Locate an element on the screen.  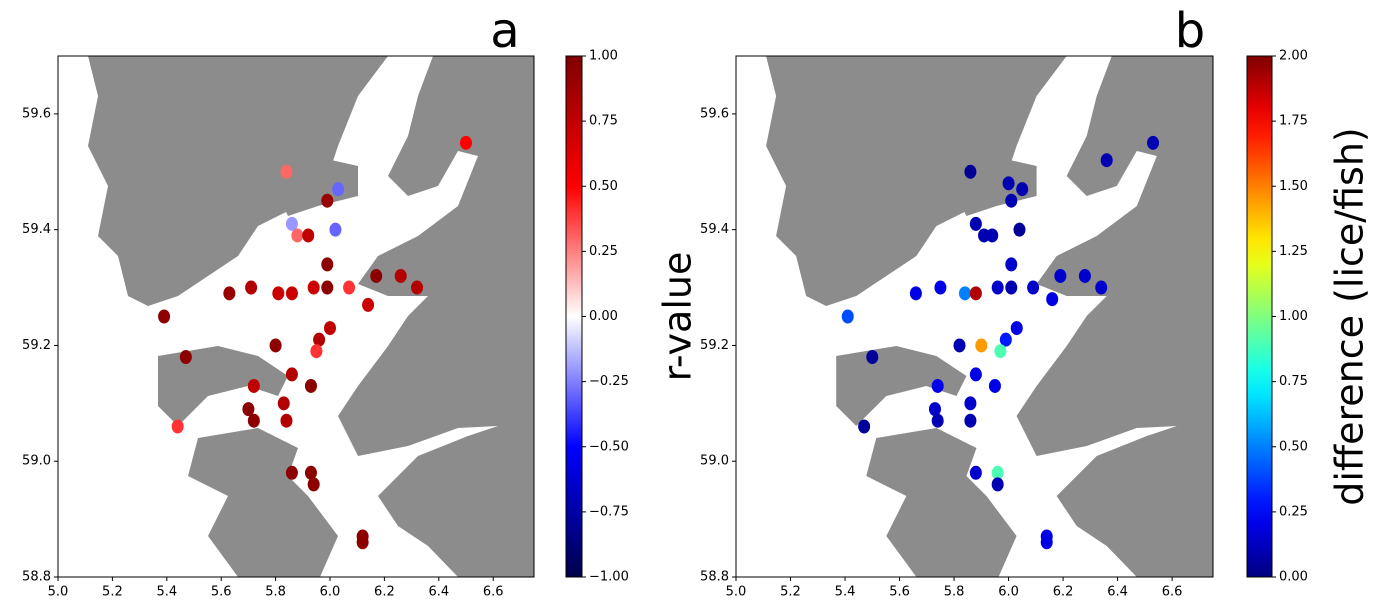
x-tick-label: 5.4 is located at coordinates (845, 592).